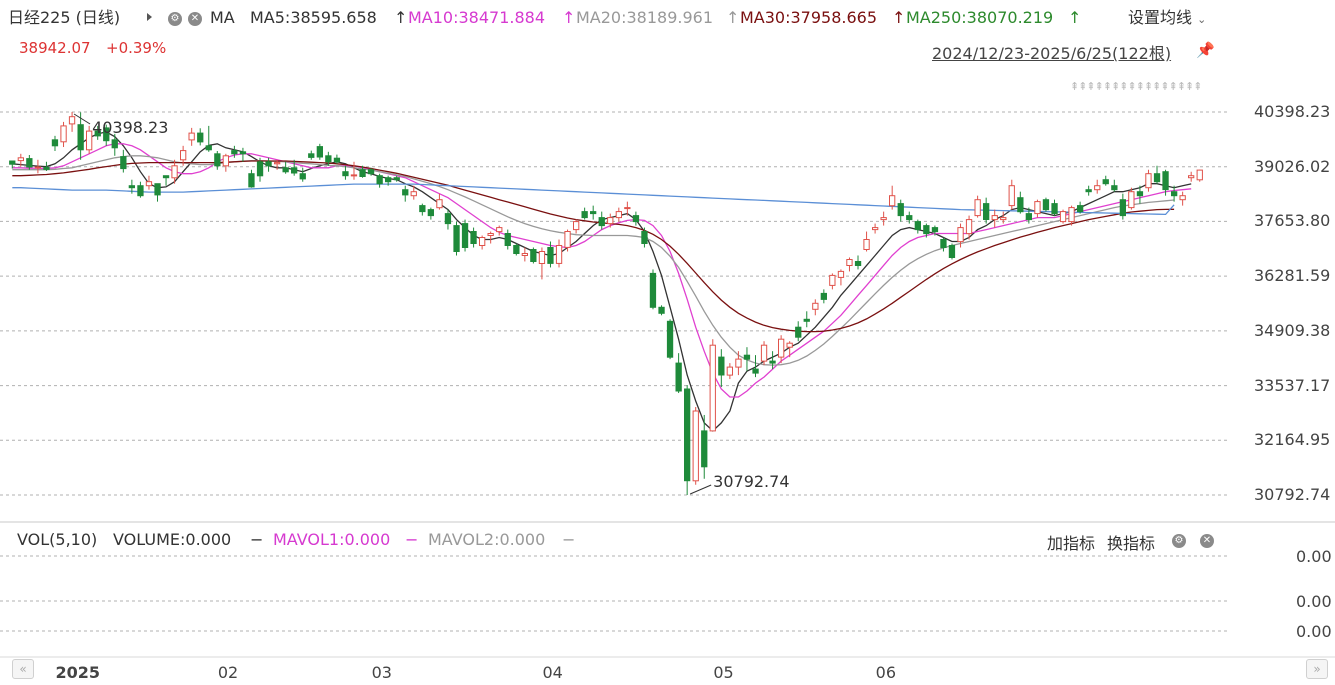 The height and width of the screenshot is (685, 1335). What do you see at coordinates (149, 17) in the screenshot?
I see `expand-triangle-icon` at bounding box center [149, 17].